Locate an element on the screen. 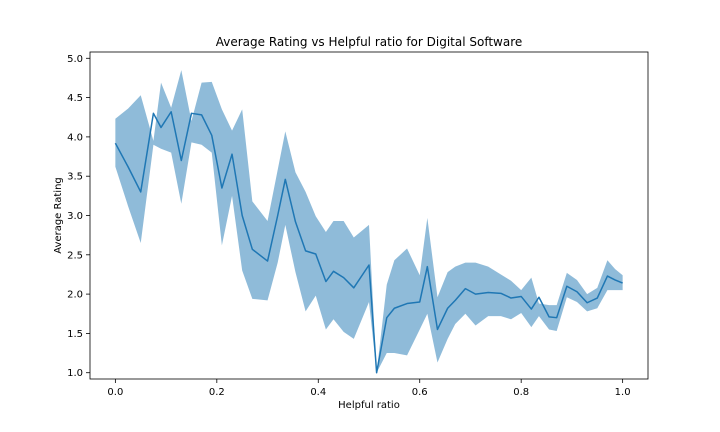 Image resolution: width=720 pixels, height=432 pixels. y-tick-label: 3.0 is located at coordinates (75, 216).